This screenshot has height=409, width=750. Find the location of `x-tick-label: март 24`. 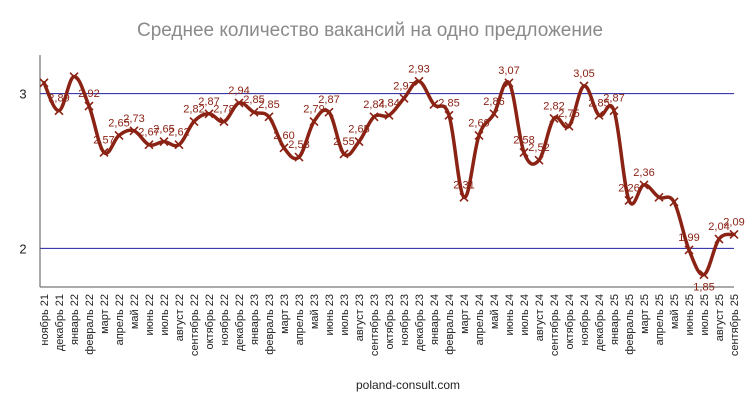

x-tick-label: март 24 is located at coordinates (465, 314).